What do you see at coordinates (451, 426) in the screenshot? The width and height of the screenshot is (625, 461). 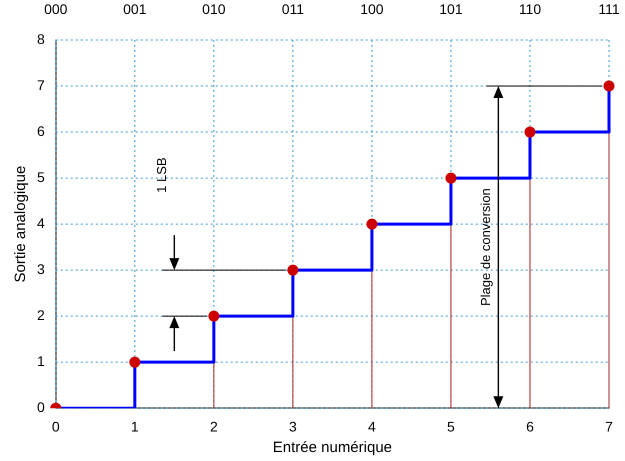 I see `x-tick-label: 5` at bounding box center [451, 426].